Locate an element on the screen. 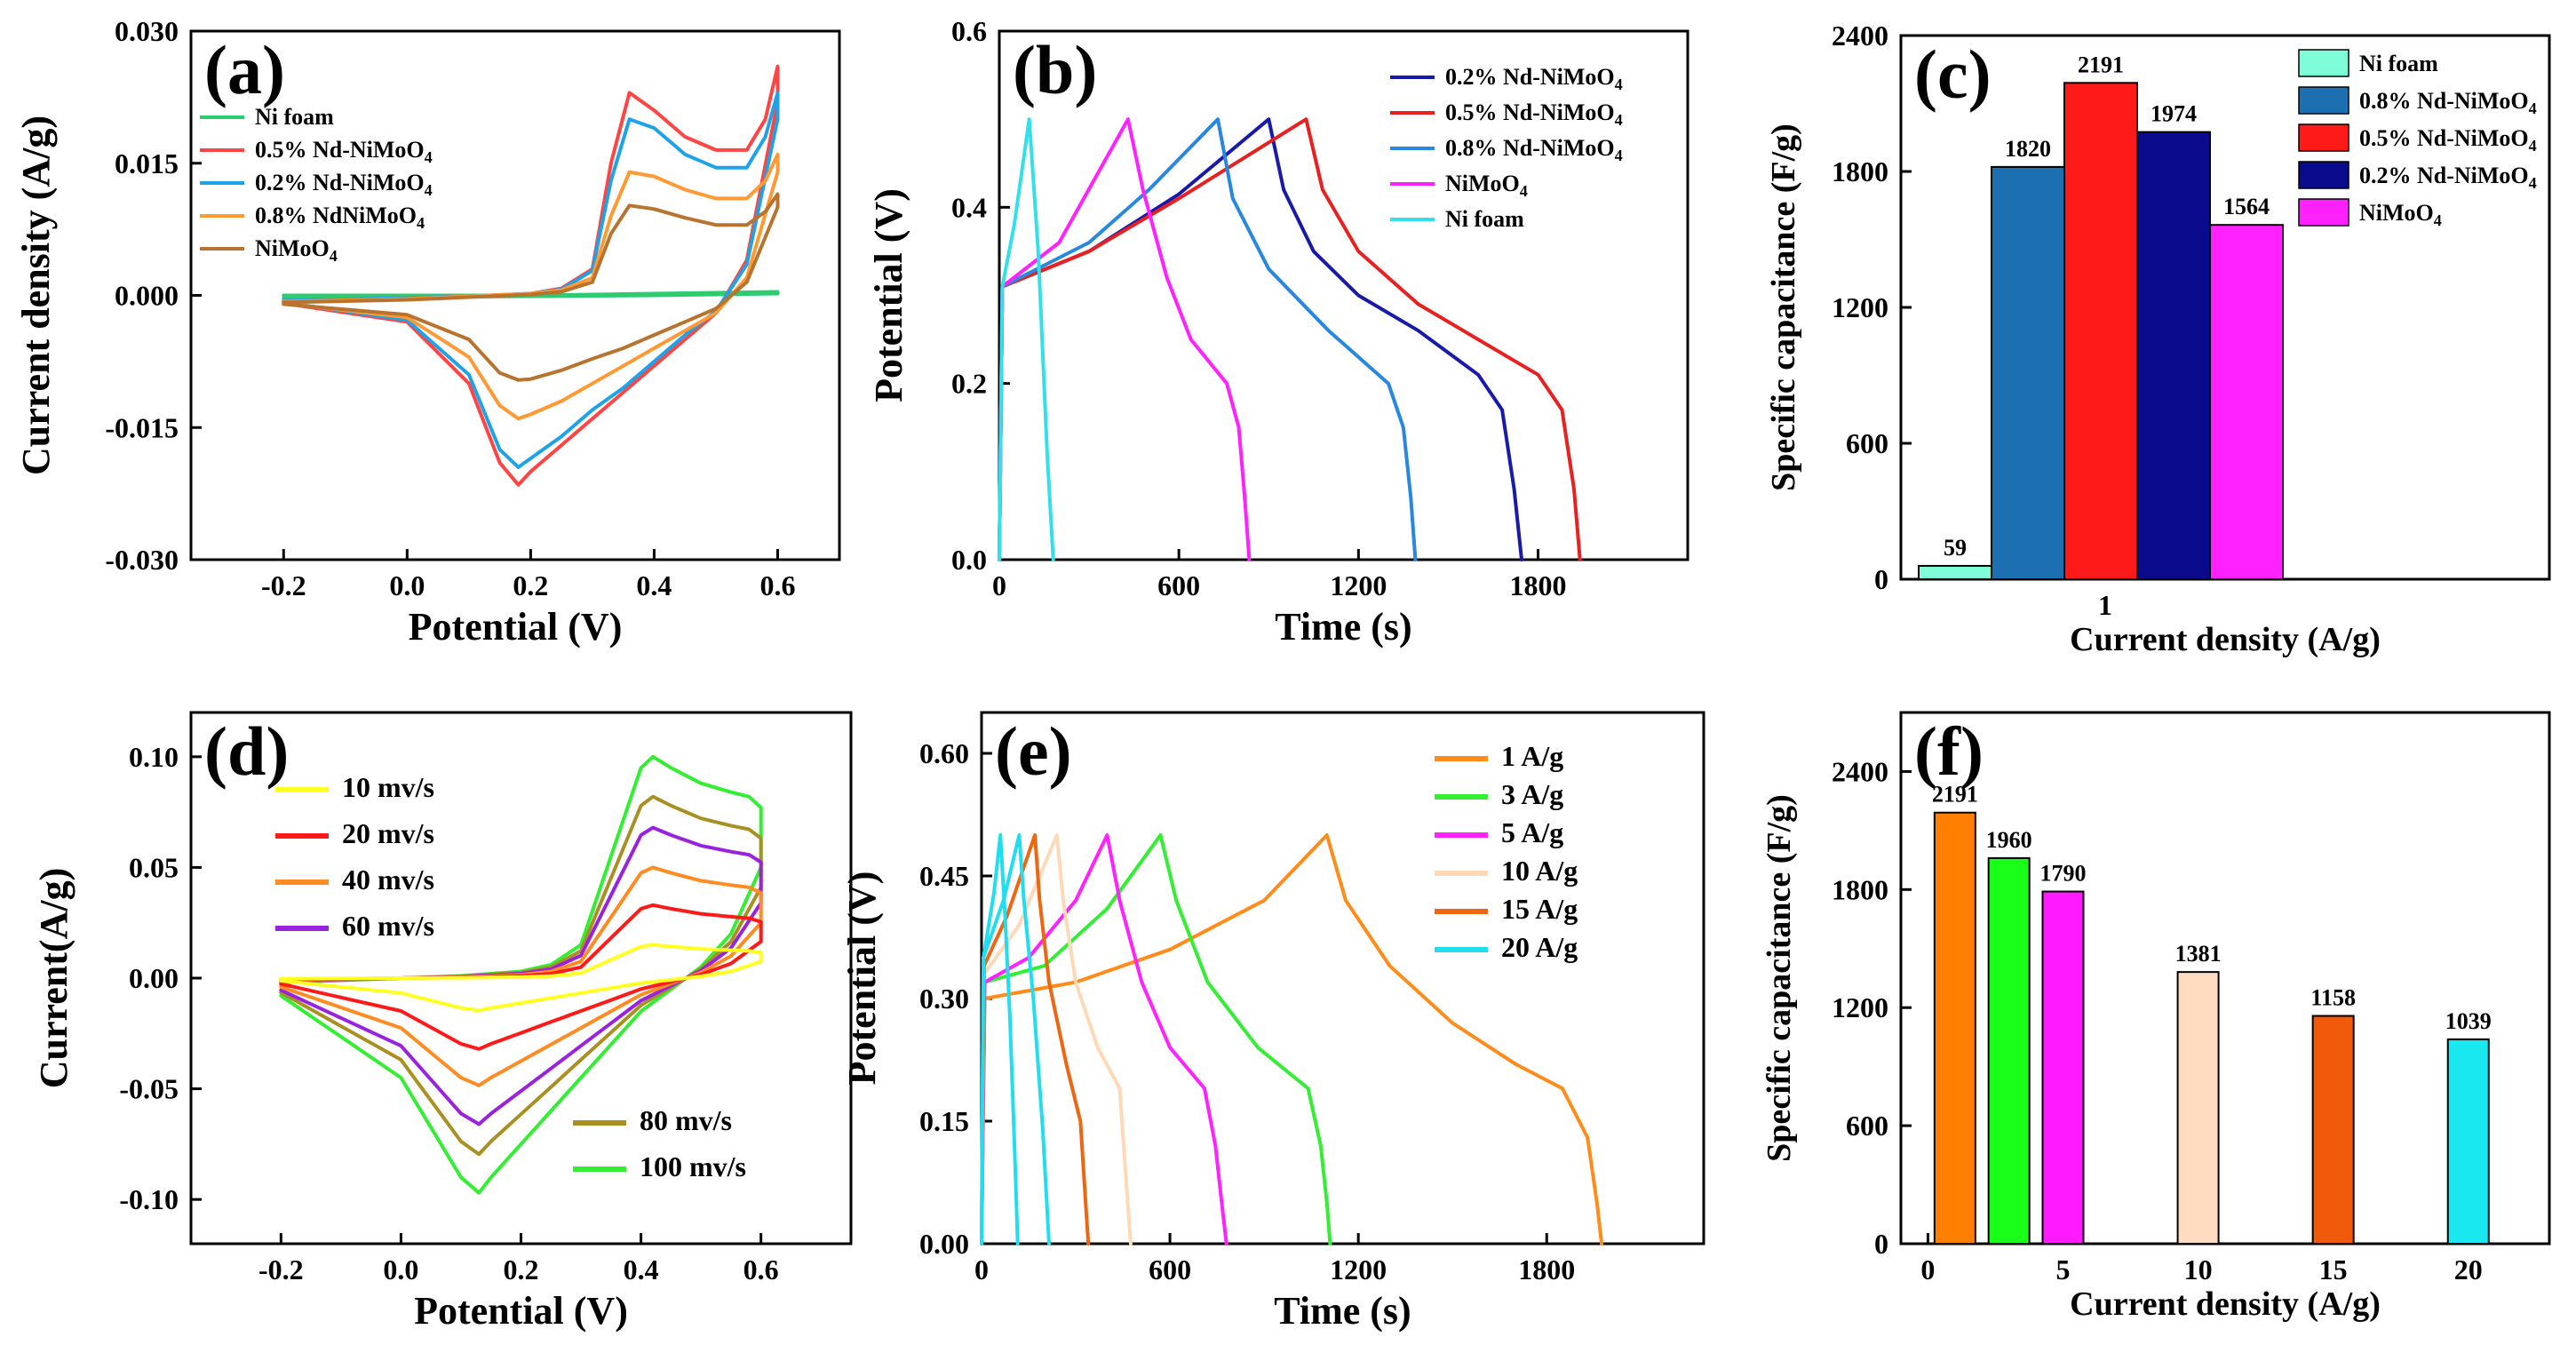  y-axis-title: Current density (A/g) is located at coordinates (36, 295).